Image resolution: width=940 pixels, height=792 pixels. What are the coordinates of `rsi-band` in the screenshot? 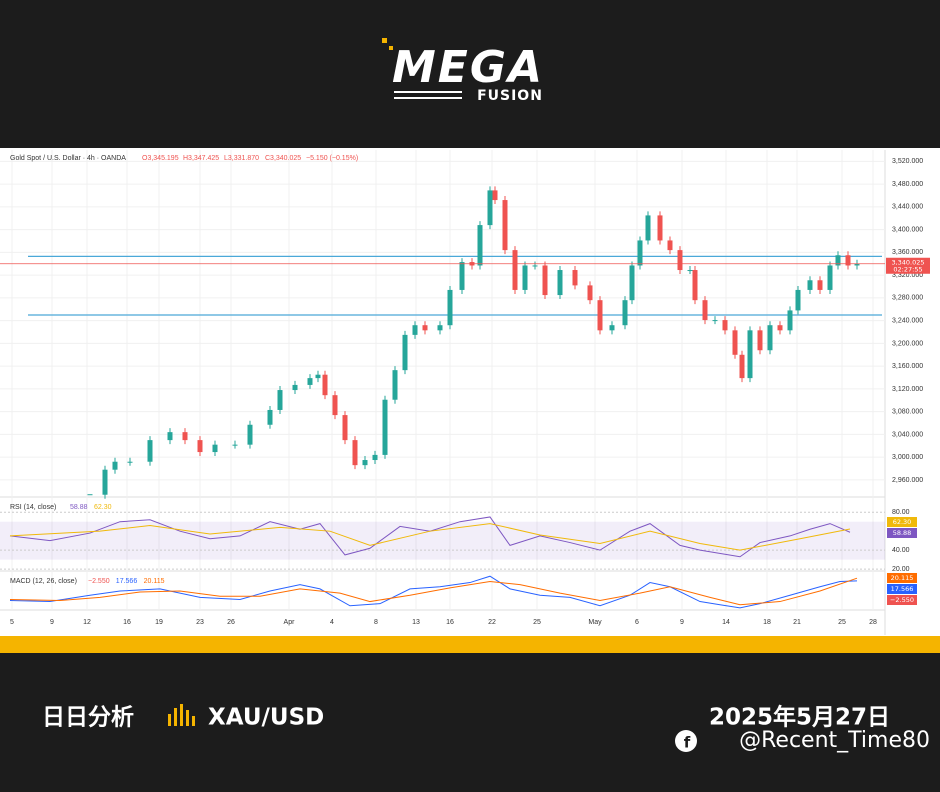 It's located at (442, 540).